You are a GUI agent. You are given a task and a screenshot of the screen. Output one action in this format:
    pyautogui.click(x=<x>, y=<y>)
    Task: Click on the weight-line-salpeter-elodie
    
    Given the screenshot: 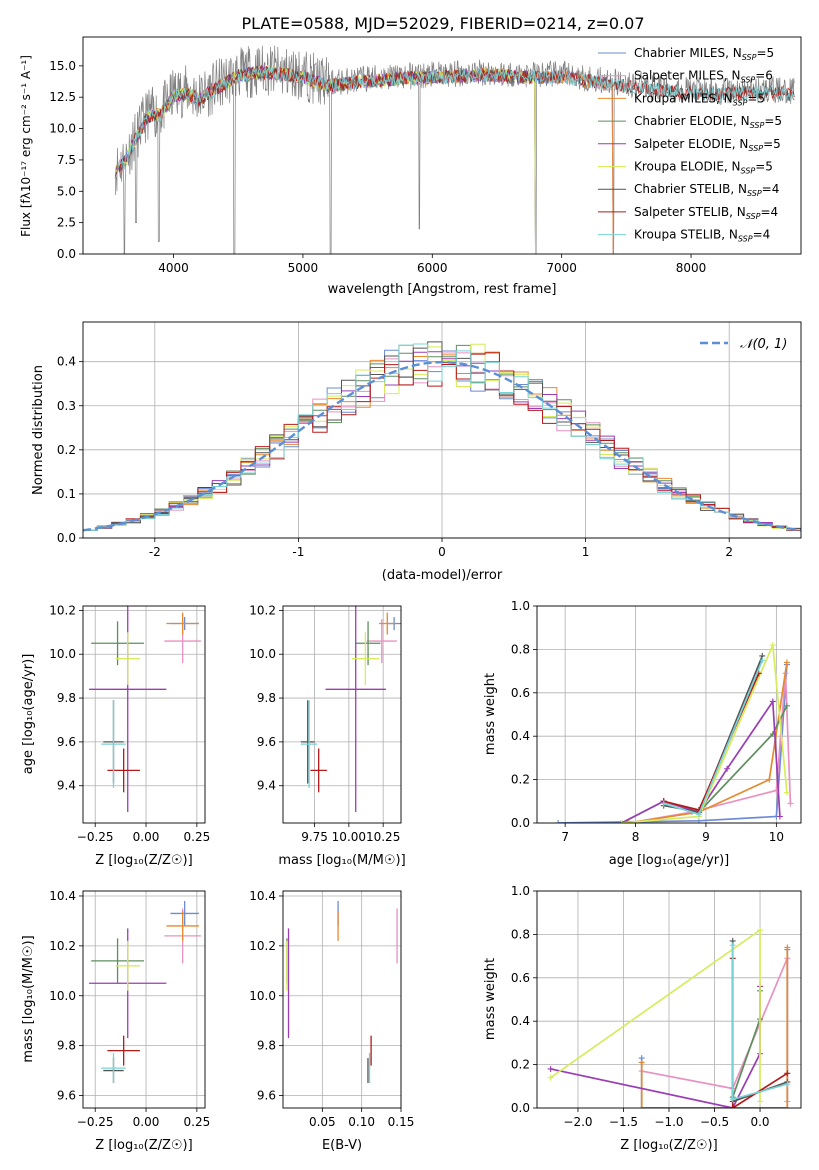 What is the action you would take?
    pyautogui.click(x=701, y=760)
    